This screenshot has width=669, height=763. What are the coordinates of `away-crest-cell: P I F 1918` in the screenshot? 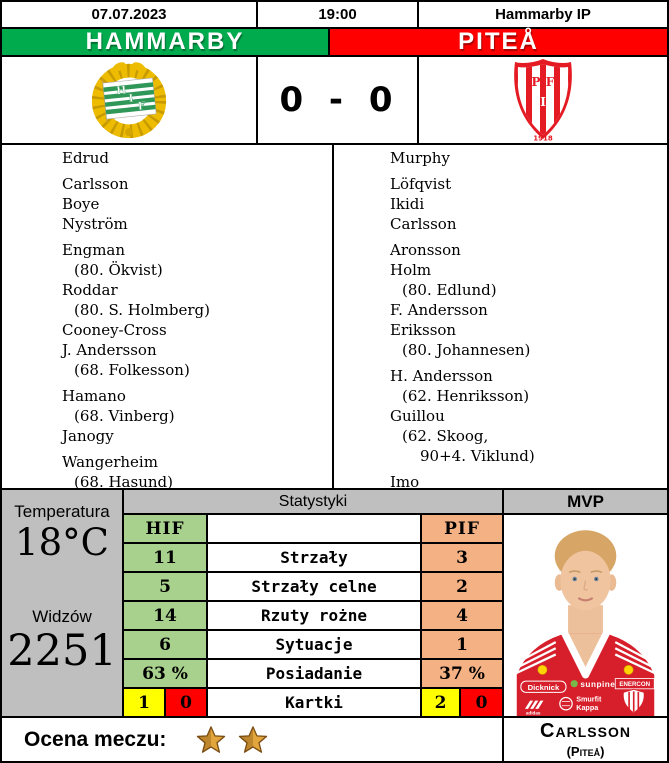 It's located at (543, 100).